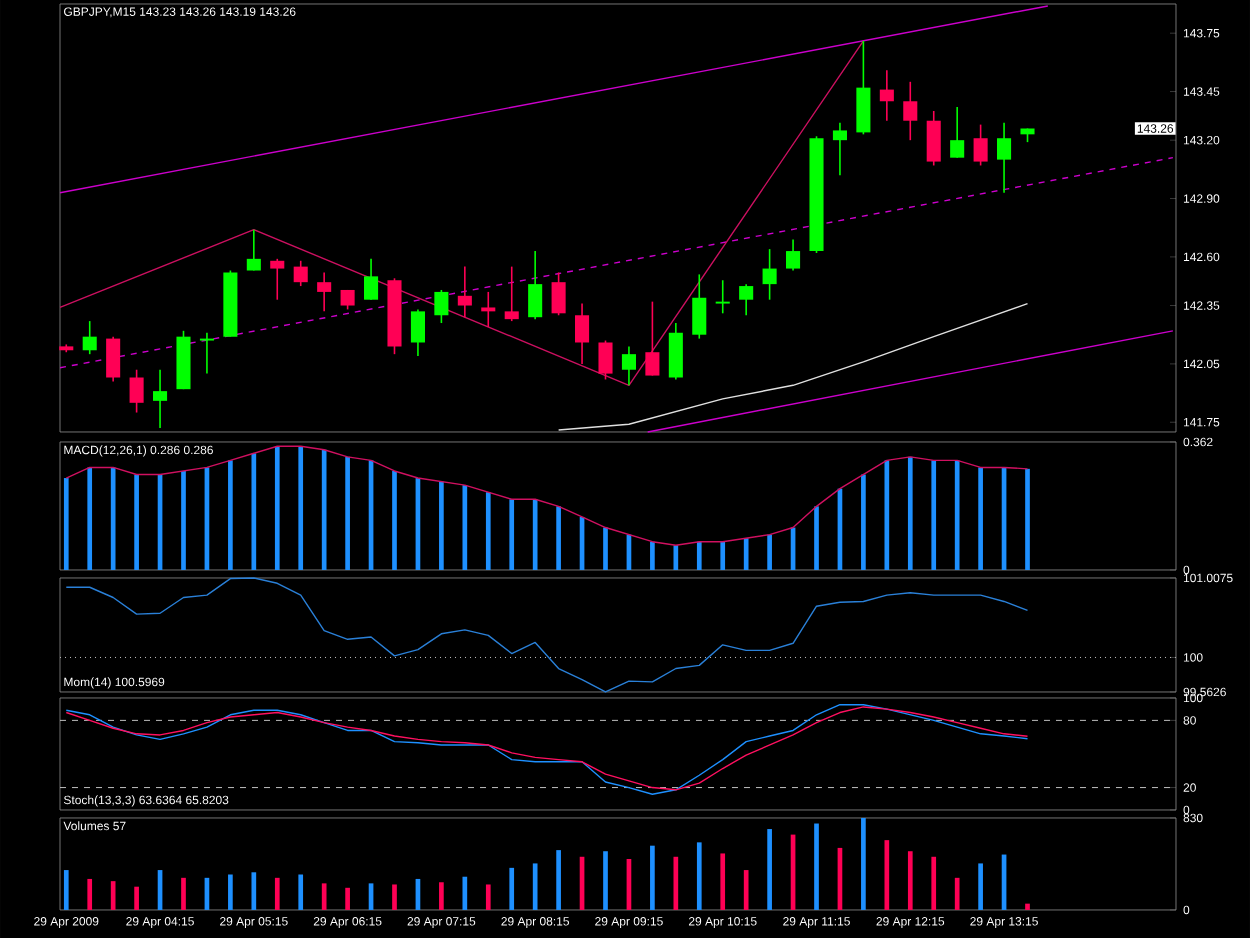  What do you see at coordinates (793, 366) in the screenshot?
I see `line-series` at bounding box center [793, 366].